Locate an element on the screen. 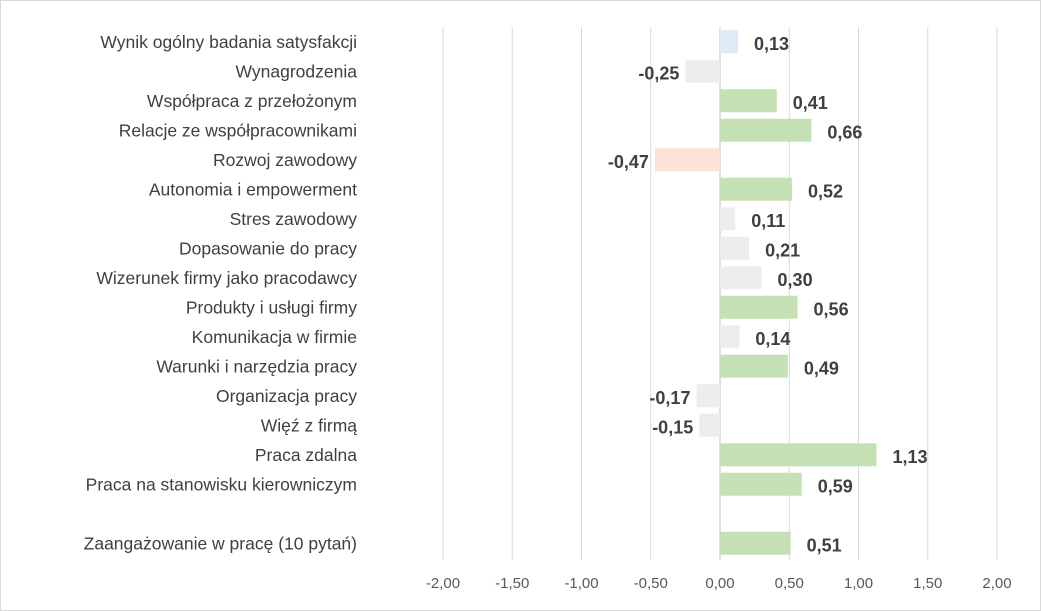 This screenshot has width=1041, height=611. category-label: Produkty i usługi firmy is located at coordinates (271, 307).